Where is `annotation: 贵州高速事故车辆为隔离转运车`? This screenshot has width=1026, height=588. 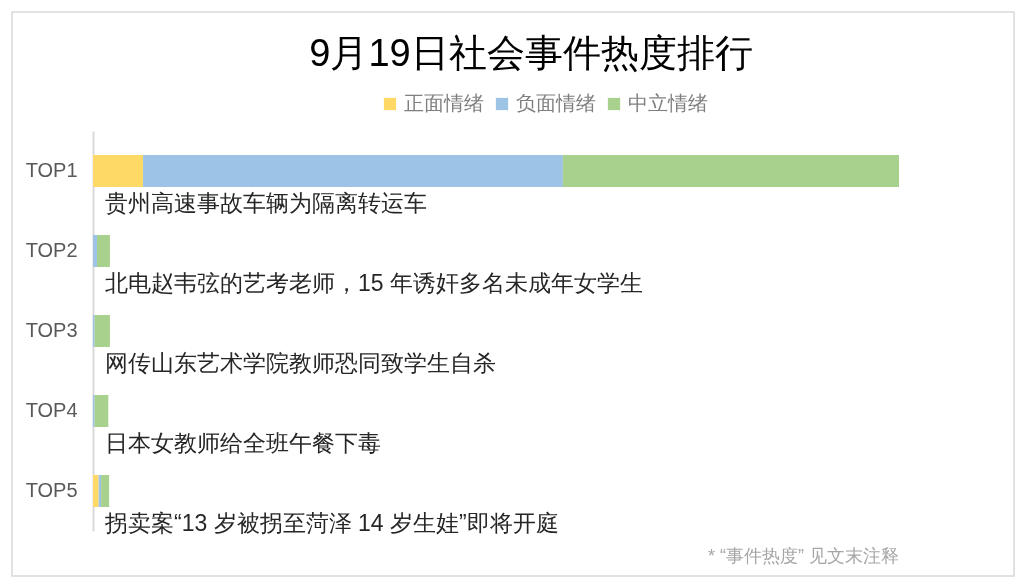 annotation: 贵州高速事故车辆为隔离转运车 is located at coordinates (266, 203).